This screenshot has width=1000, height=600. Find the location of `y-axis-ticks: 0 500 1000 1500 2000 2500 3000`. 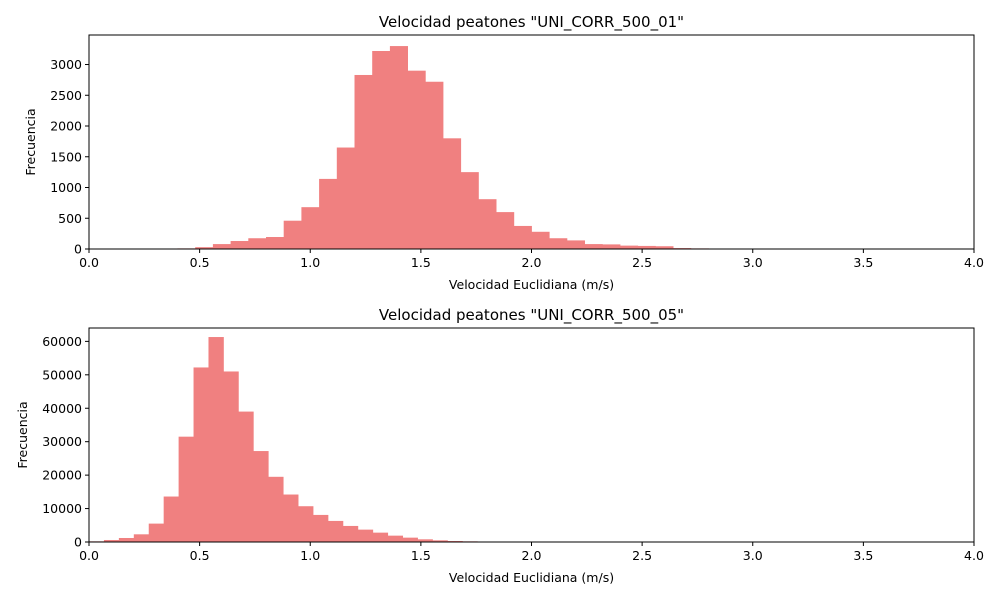

y-axis-ticks: 0 500 1000 1500 2000 2500 3000 is located at coordinates (69, 157).